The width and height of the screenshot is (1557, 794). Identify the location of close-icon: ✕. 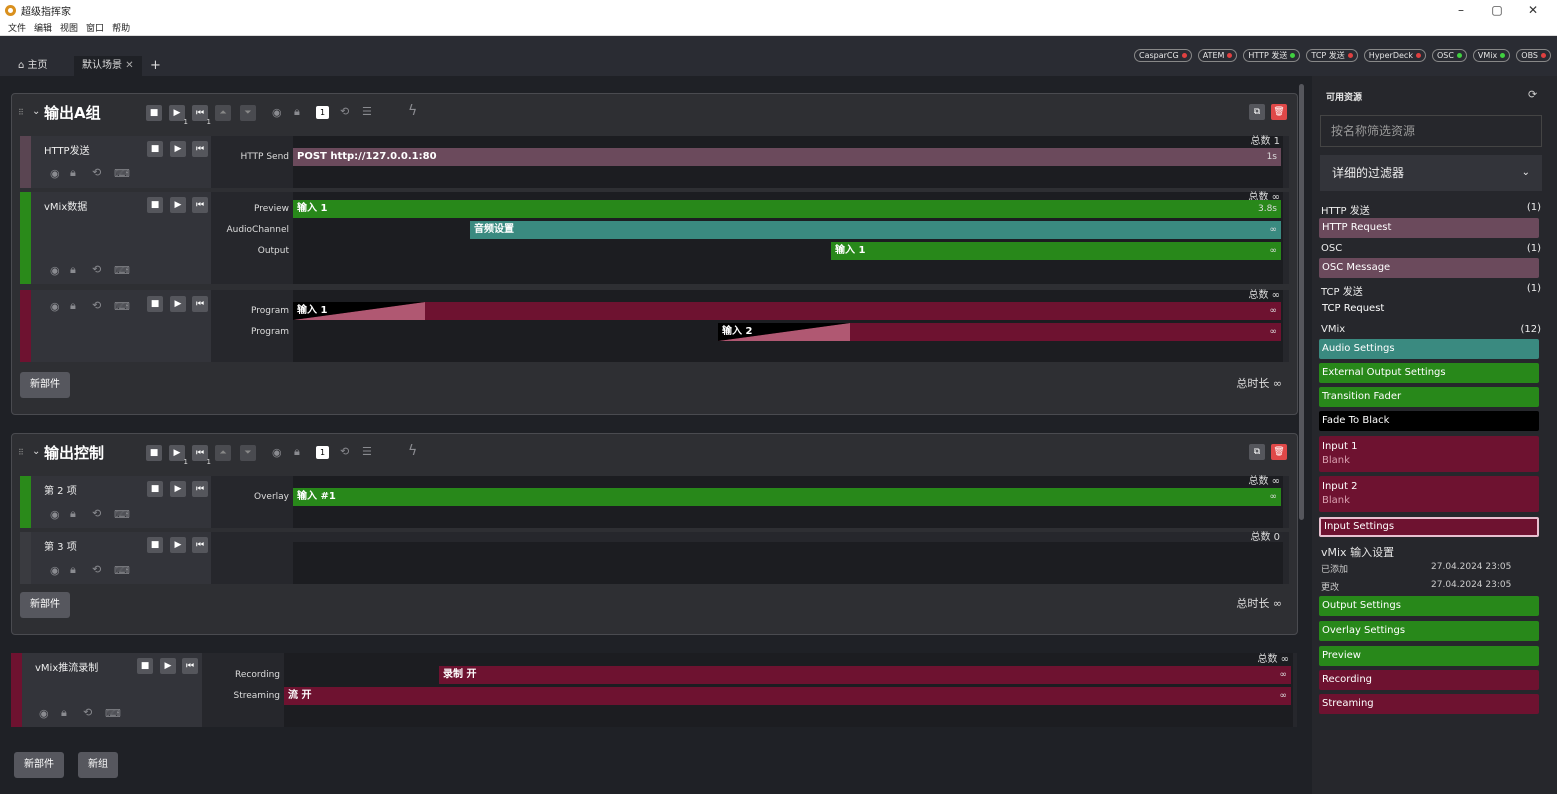
(1533, 10).